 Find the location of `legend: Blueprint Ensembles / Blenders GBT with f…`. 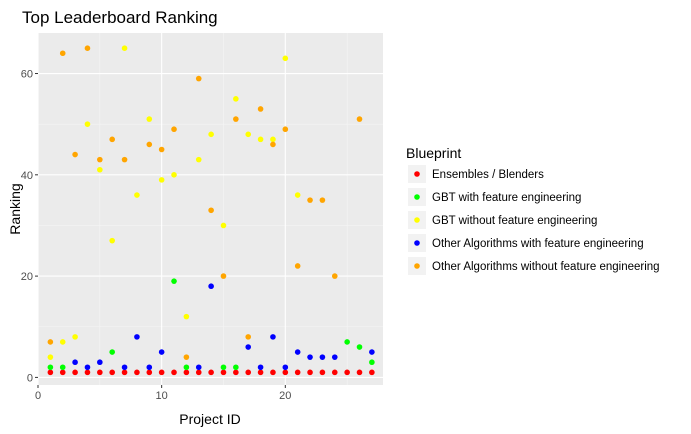

legend: Blueprint Ensembles / Blenders GBT with f… is located at coordinates (533, 210).